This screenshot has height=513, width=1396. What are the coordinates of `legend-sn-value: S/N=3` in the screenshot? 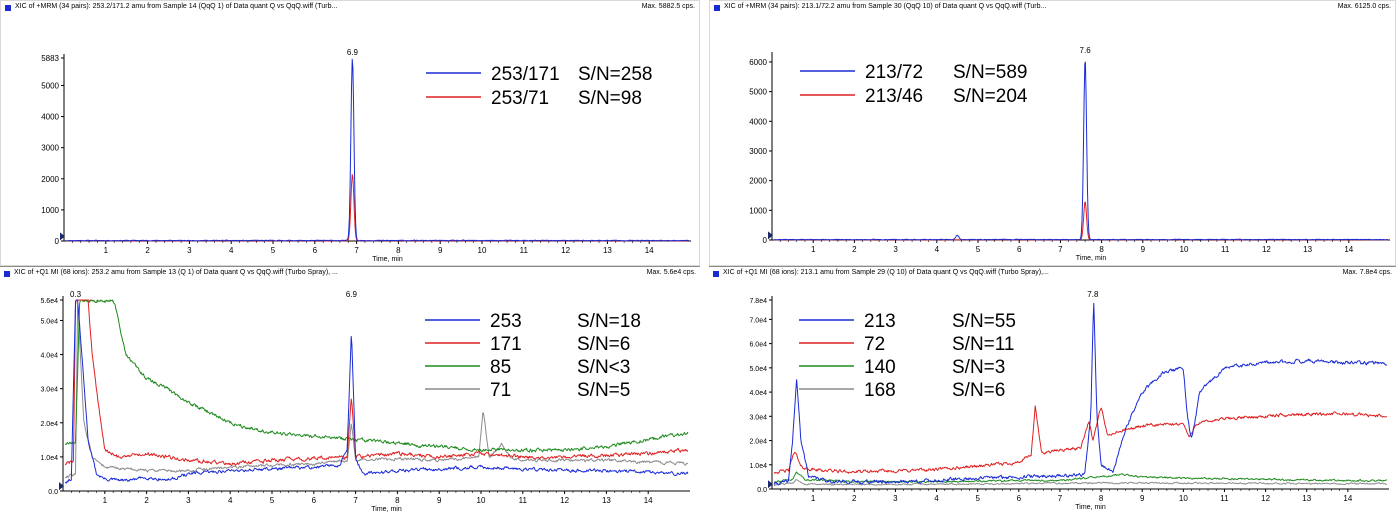 It's located at (978, 367).